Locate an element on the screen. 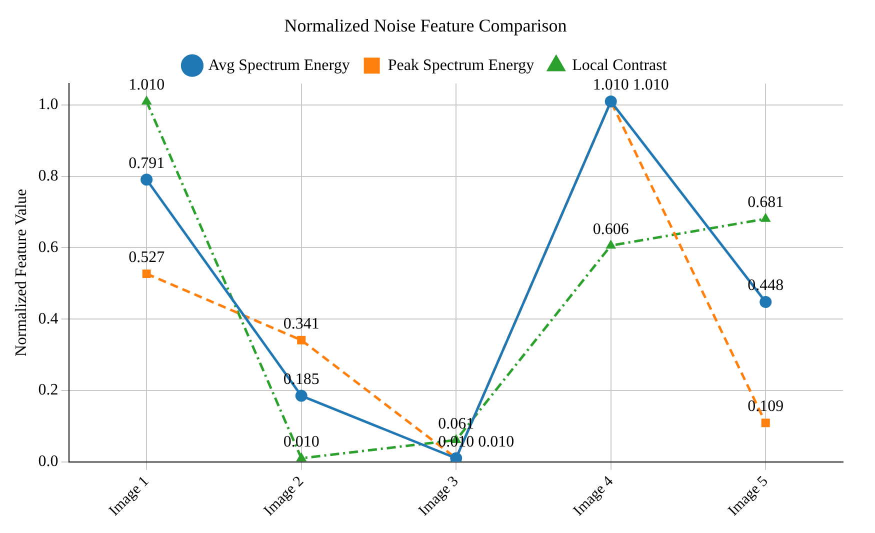 This screenshot has width=875, height=533. chart-title: Normalized Noise Feature Comparison is located at coordinates (425, 26).